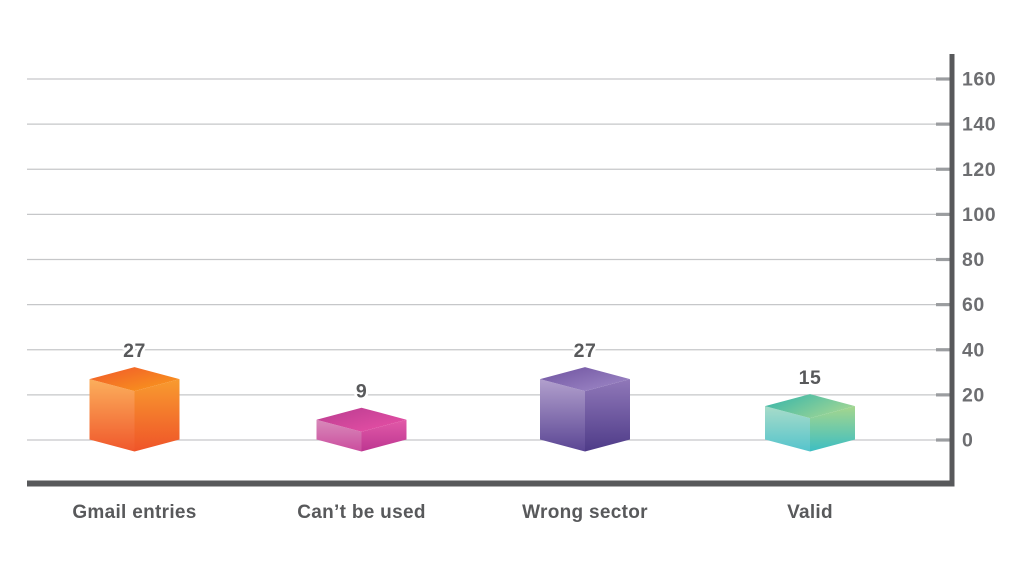 The height and width of the screenshot is (576, 1024). I want to click on bar-cube-wrong-sector: 27, so click(585, 395).